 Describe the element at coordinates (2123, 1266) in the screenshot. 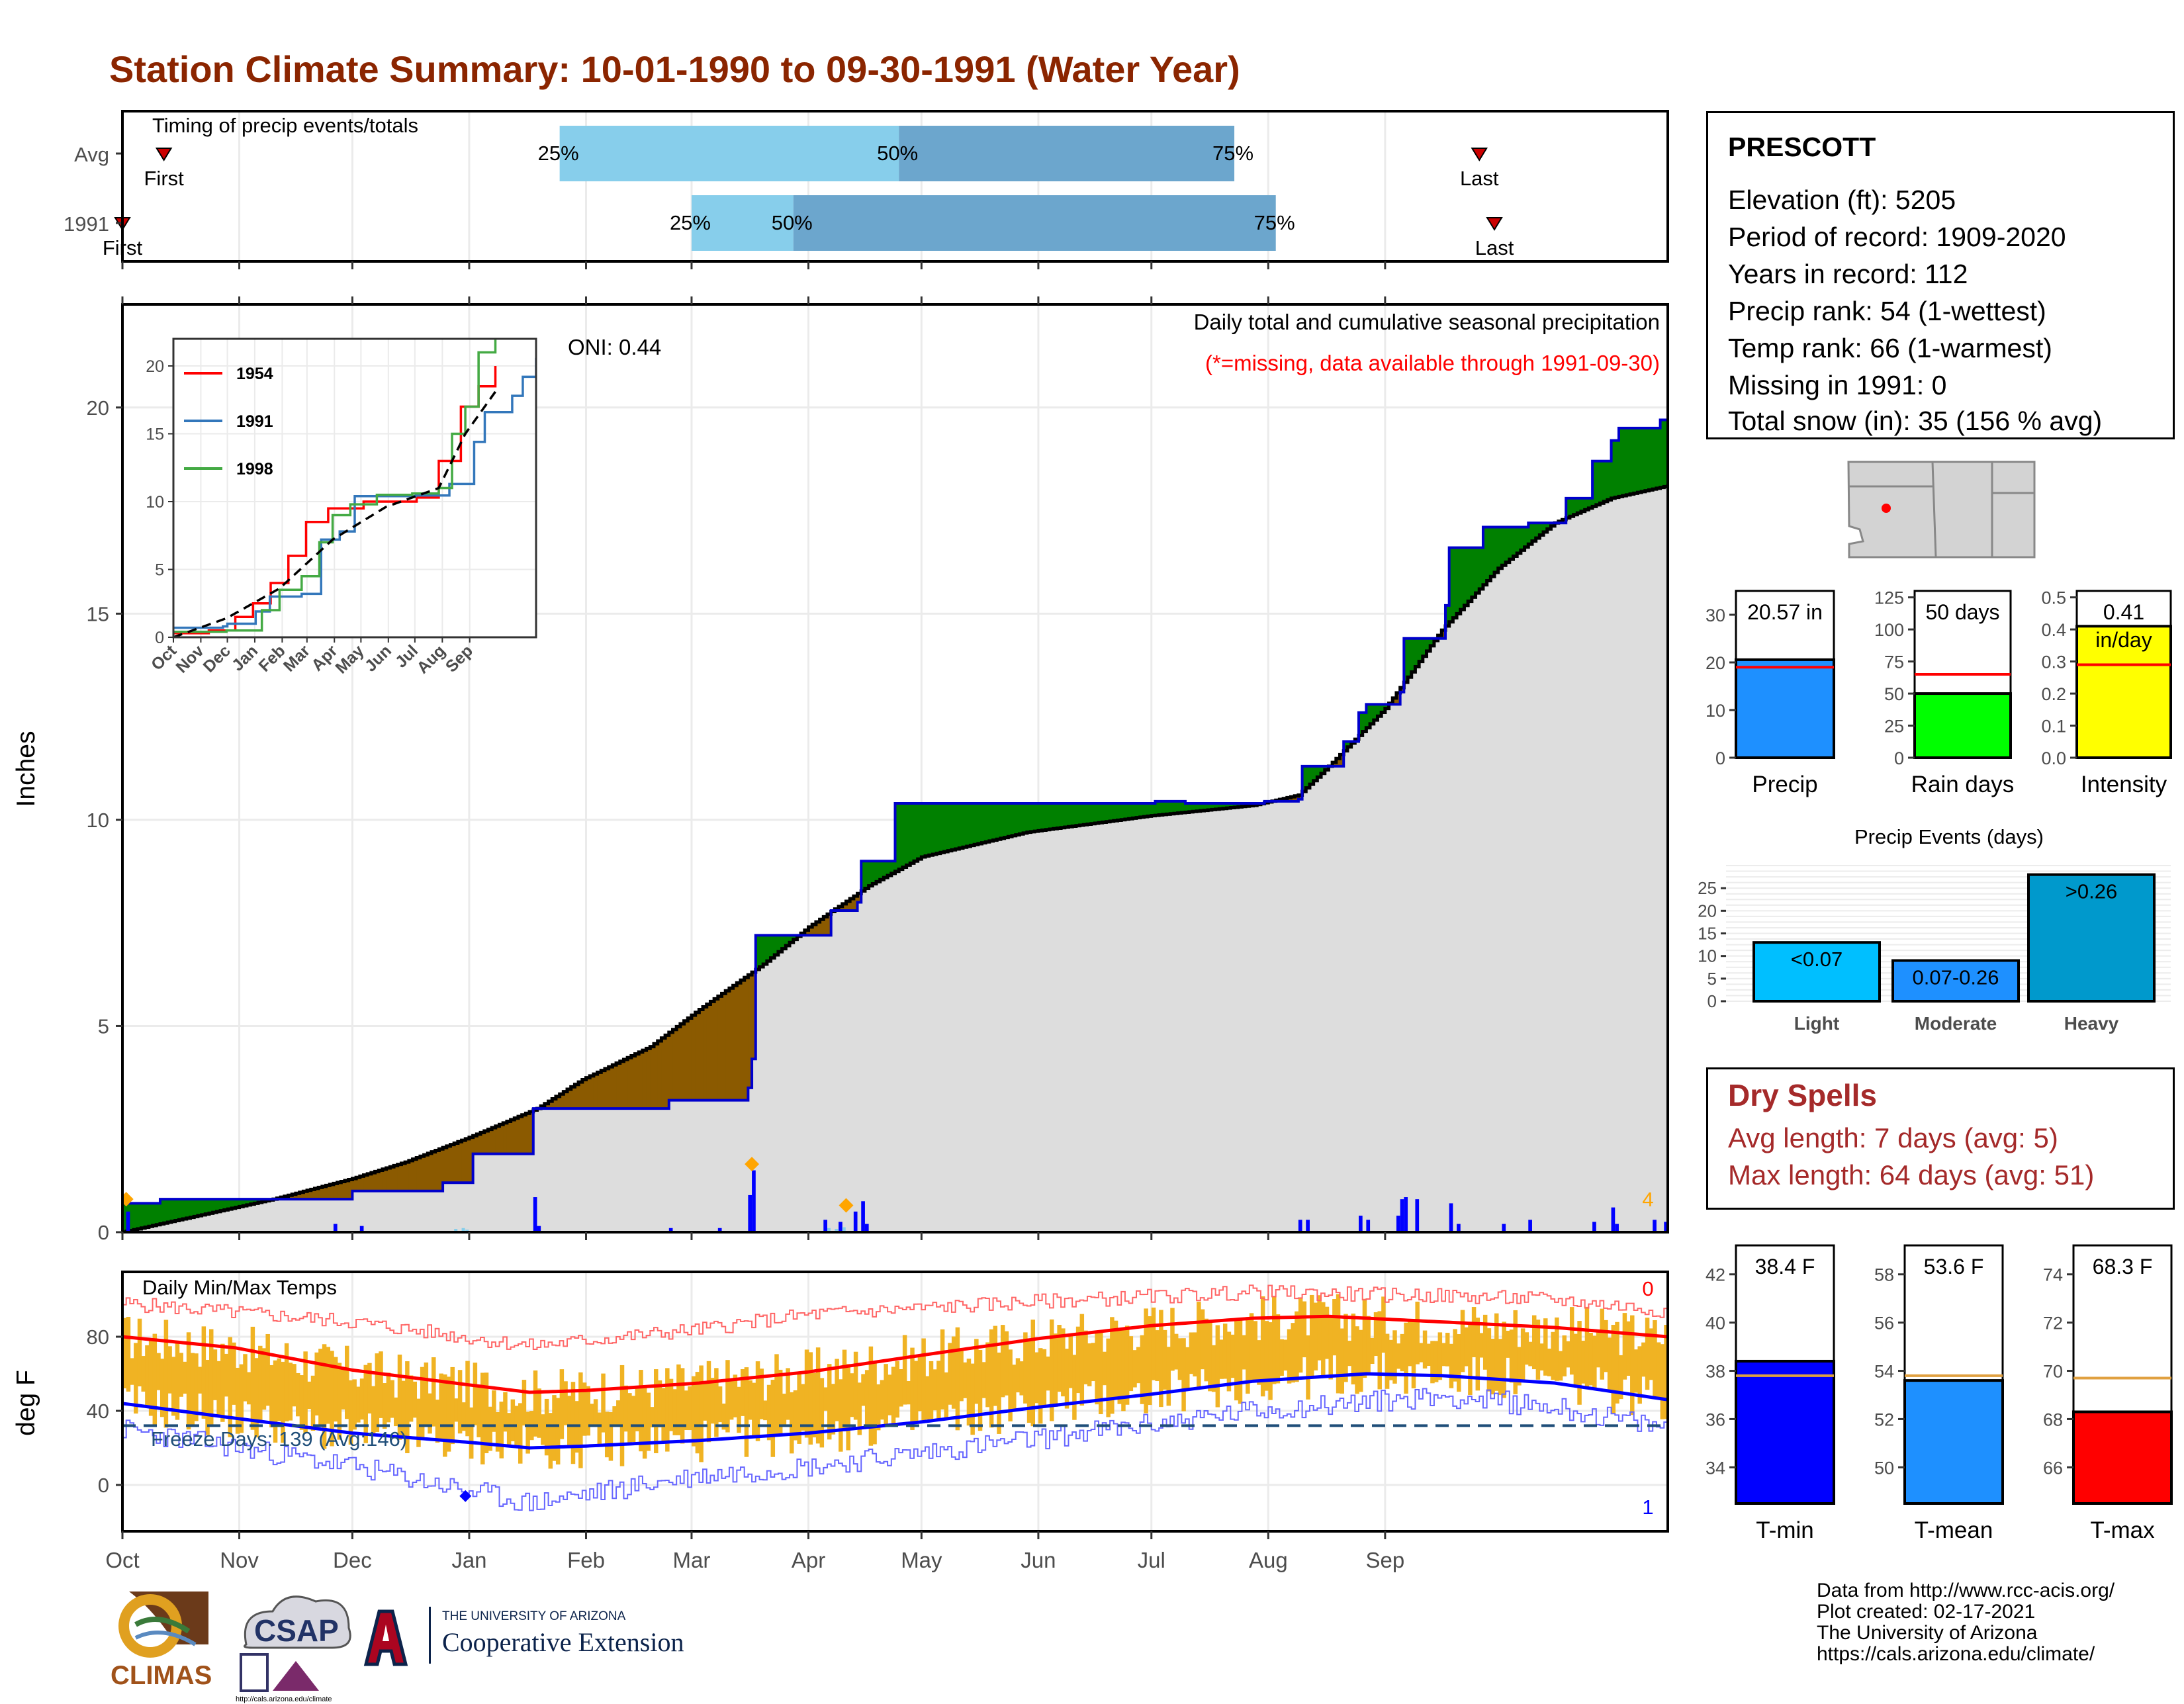

I see `summary-value-T-max: 68.3 F` at that location.